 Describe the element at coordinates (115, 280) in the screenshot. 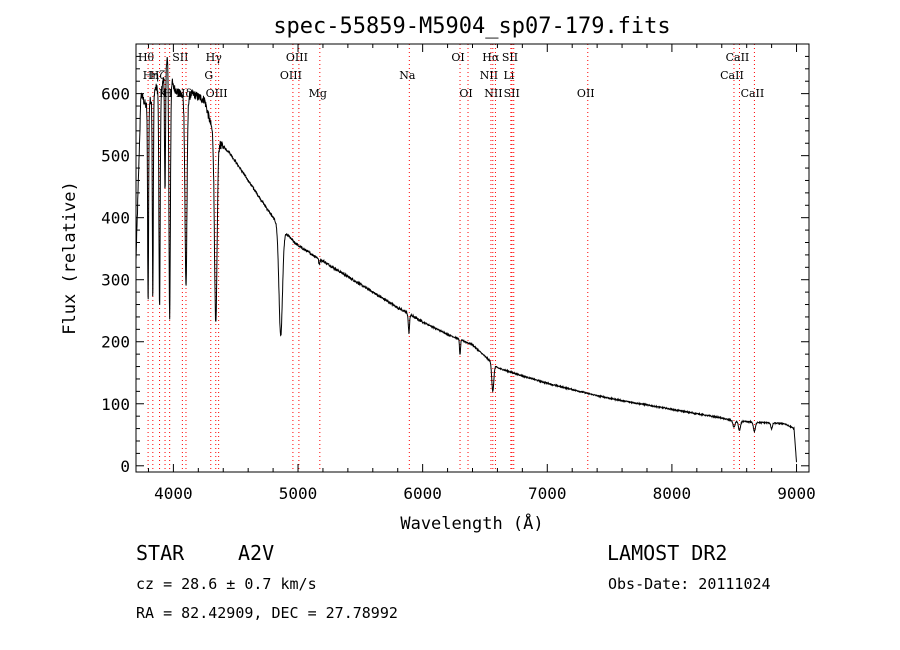

I see `y-tick-label: 300` at that location.